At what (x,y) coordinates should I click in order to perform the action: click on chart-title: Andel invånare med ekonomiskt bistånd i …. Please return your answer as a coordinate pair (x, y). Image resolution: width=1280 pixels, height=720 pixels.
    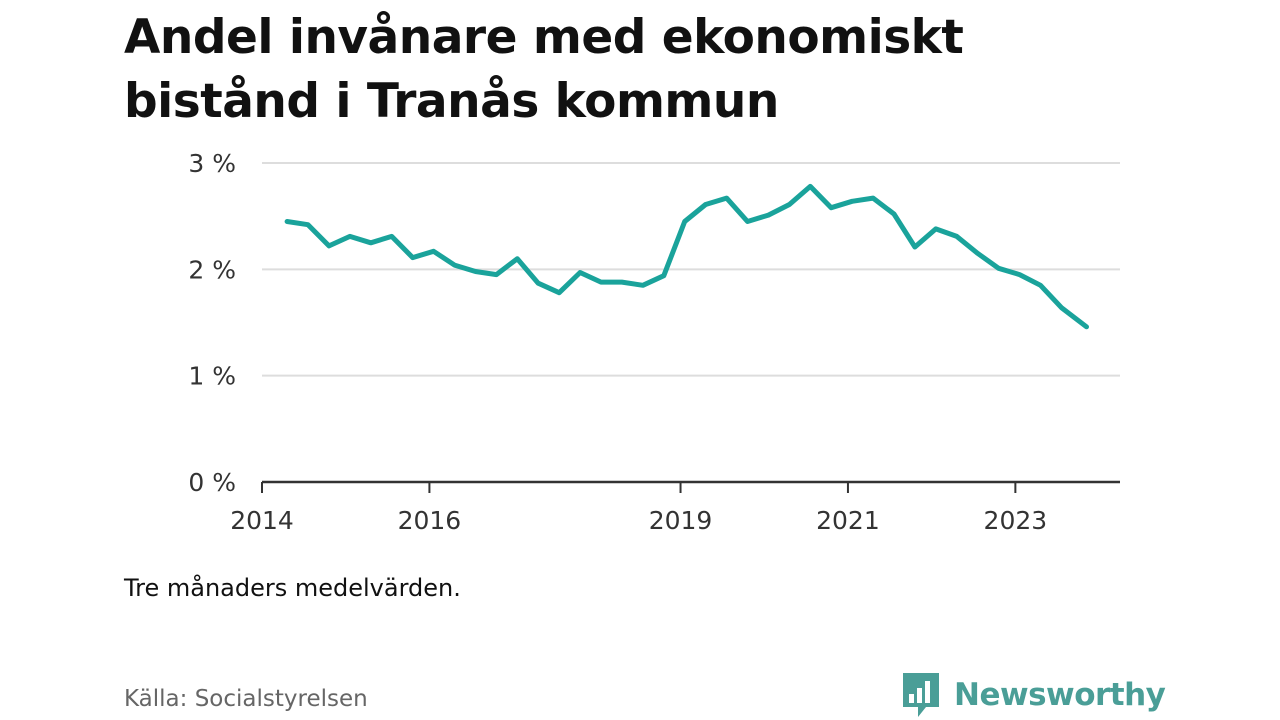
    Looking at the image, I should click on (544, 69).